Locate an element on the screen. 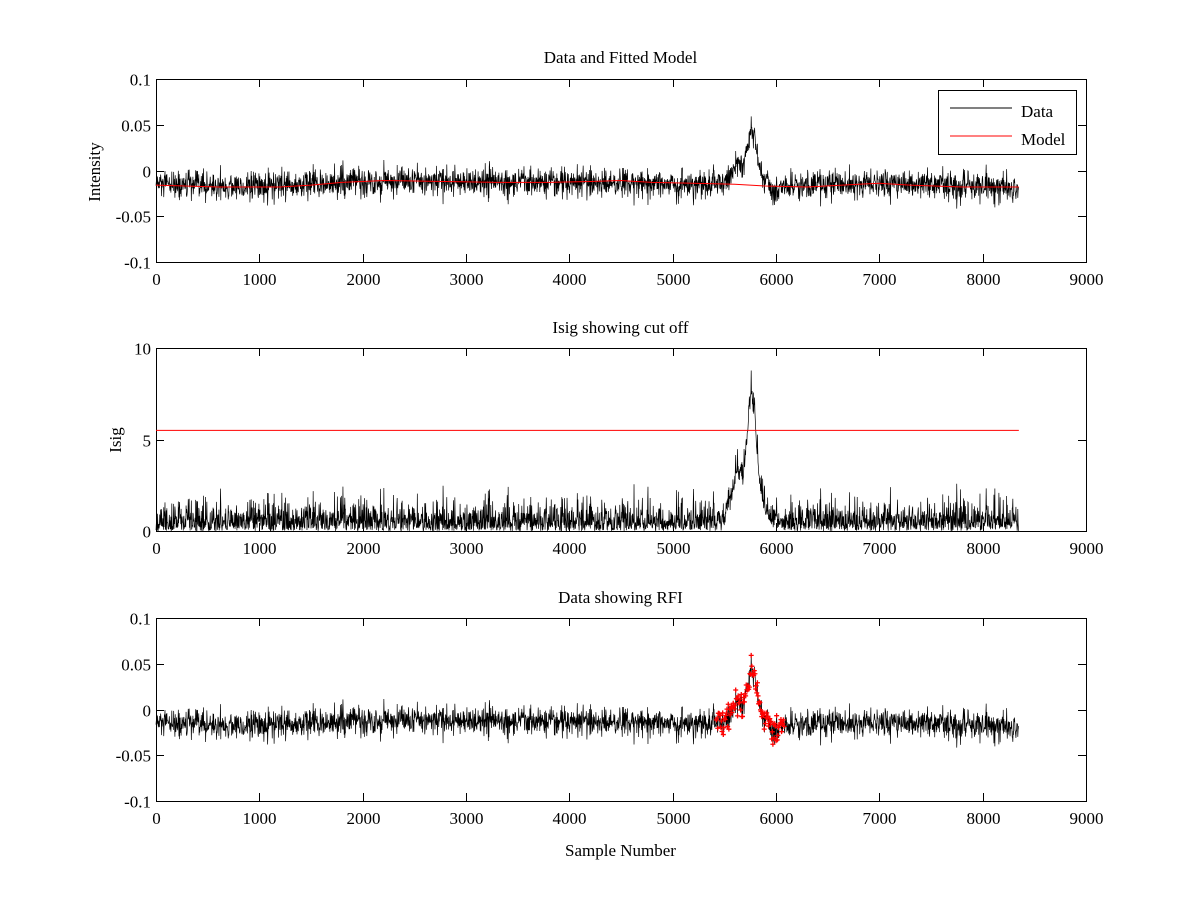  panel-3-title: Data showing RFI is located at coordinates (620, 597).